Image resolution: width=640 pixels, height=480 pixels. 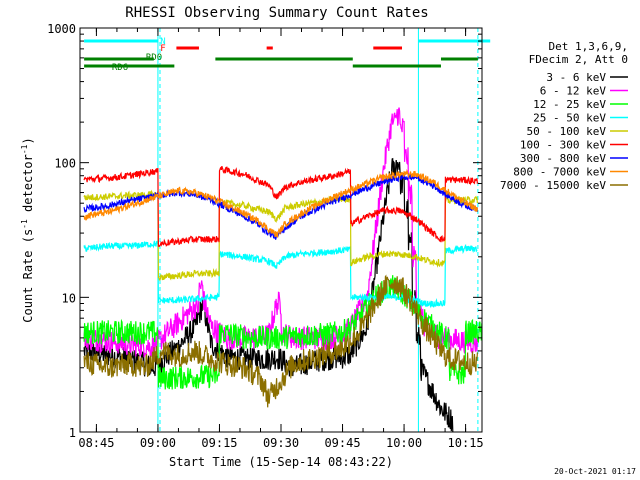 What do you see at coordinates (563, 158) in the screenshot?
I see `legend-label: 300 - 800 keV` at bounding box center [563, 158].